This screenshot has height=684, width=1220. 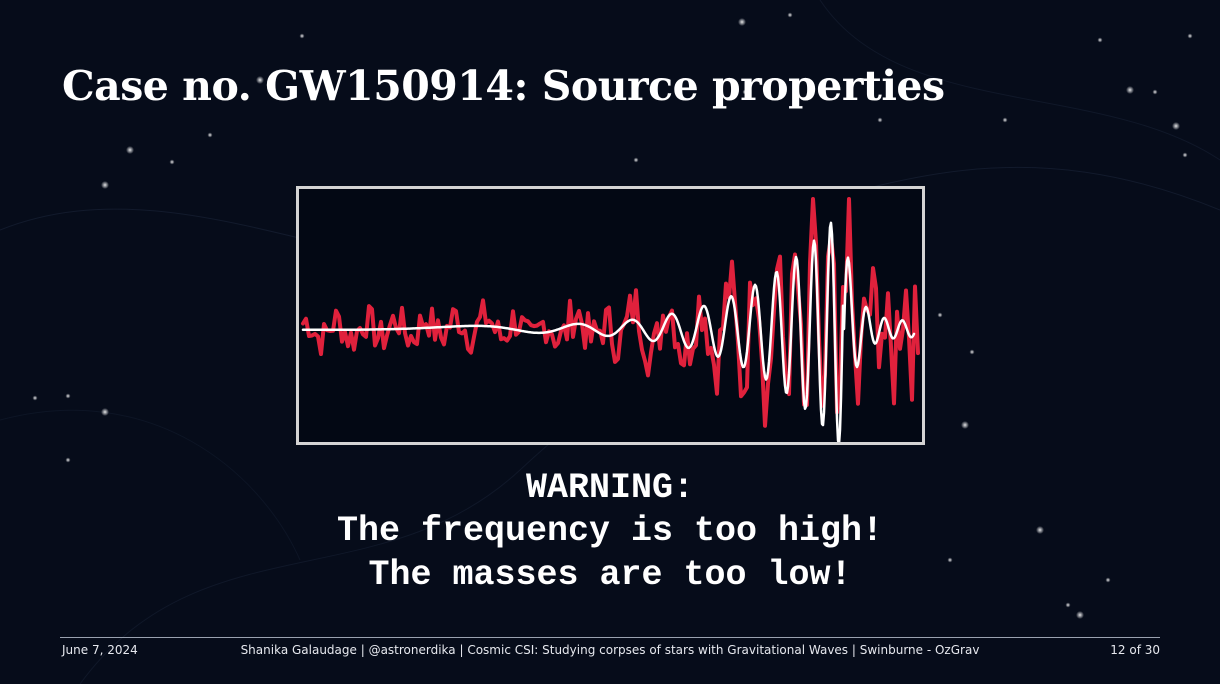 I want to click on slide-title: Case no. GW150914: Source properties, so click(x=503, y=86).